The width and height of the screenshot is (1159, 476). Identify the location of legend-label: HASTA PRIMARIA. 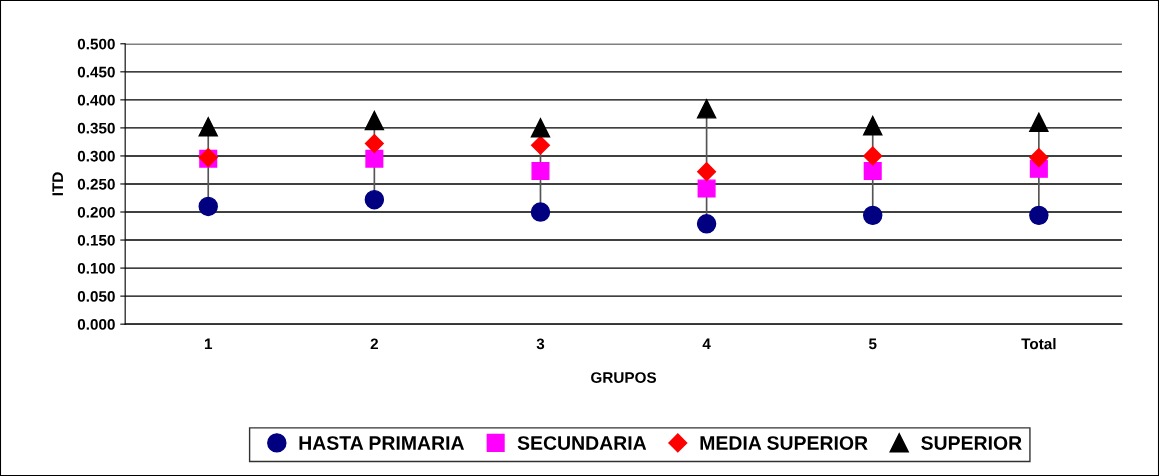
(382, 443).